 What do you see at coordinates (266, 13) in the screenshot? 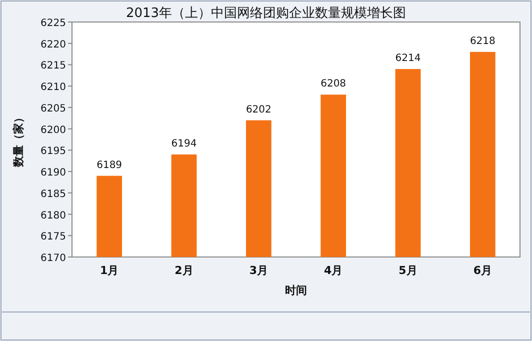
I see `title: 2013年（上）中国网络团购企业数量规模增长图` at bounding box center [266, 13].